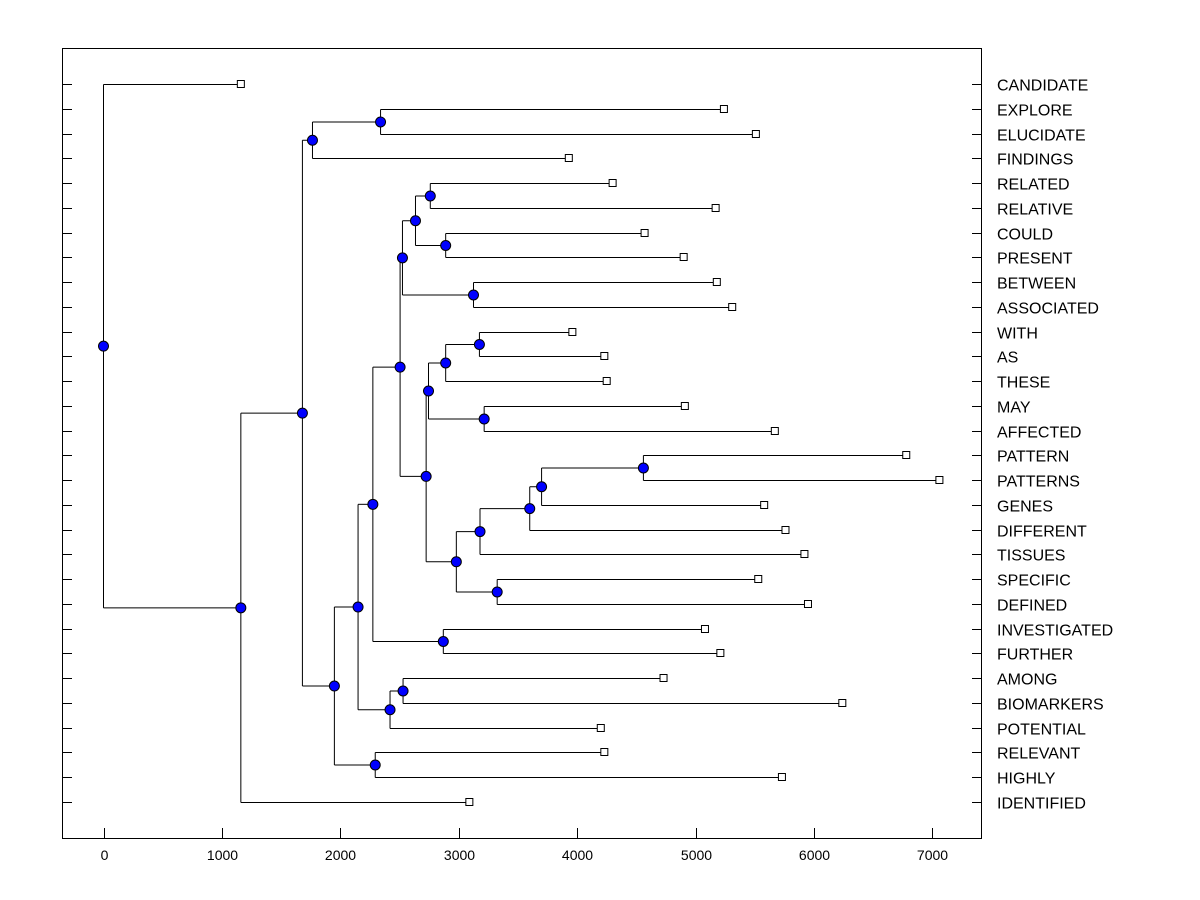 The height and width of the screenshot is (900, 1200). Describe the element at coordinates (105, 855) in the screenshot. I see `x-tick-label: 0` at that location.